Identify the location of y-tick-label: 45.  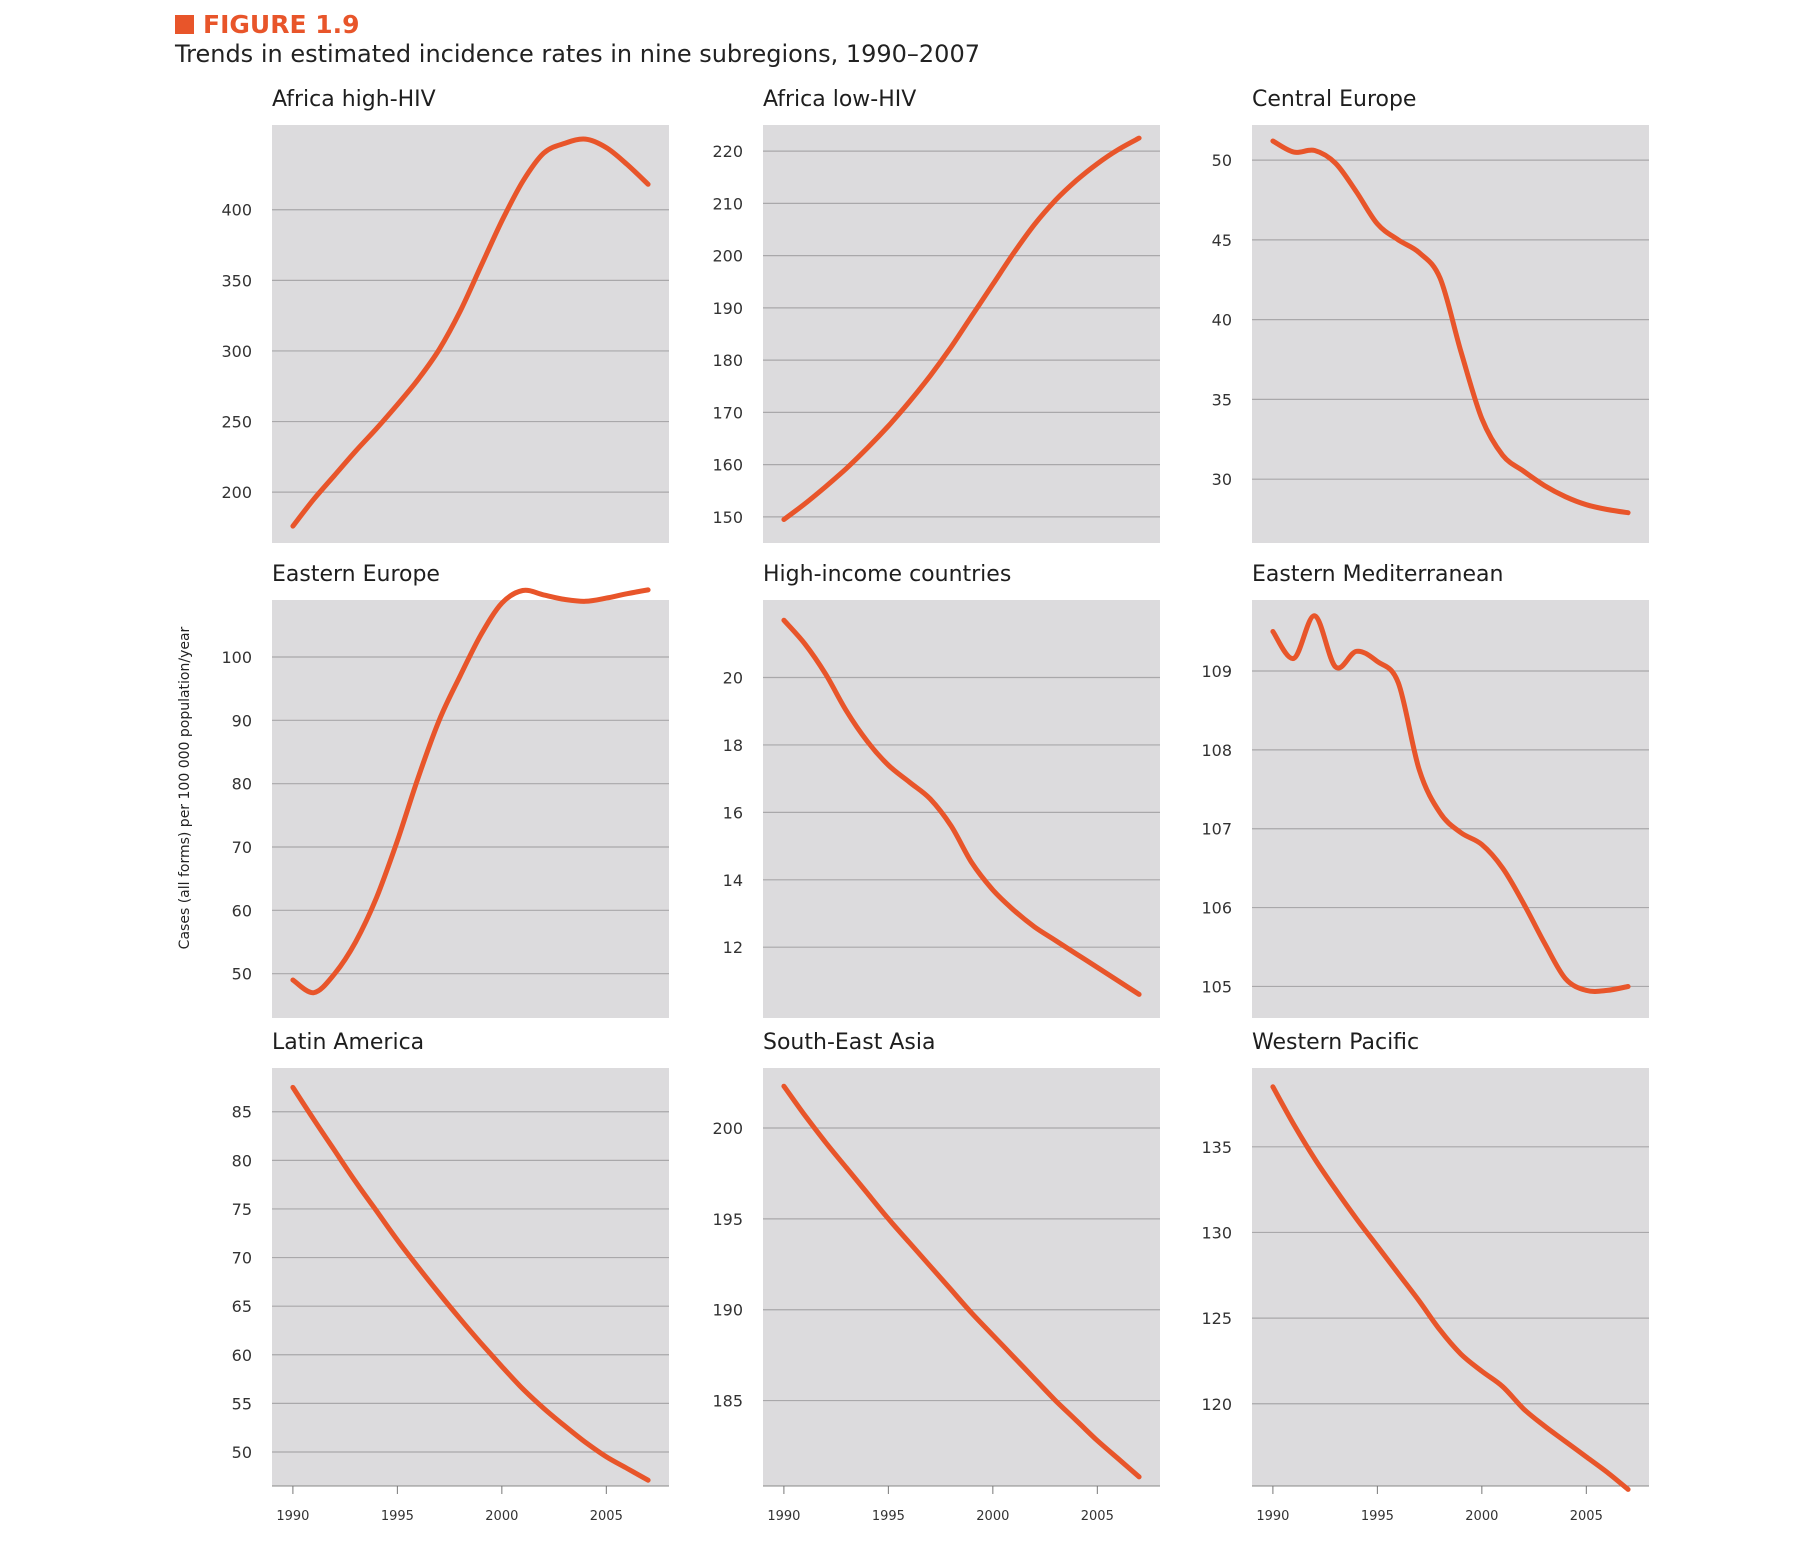
(1222, 240).